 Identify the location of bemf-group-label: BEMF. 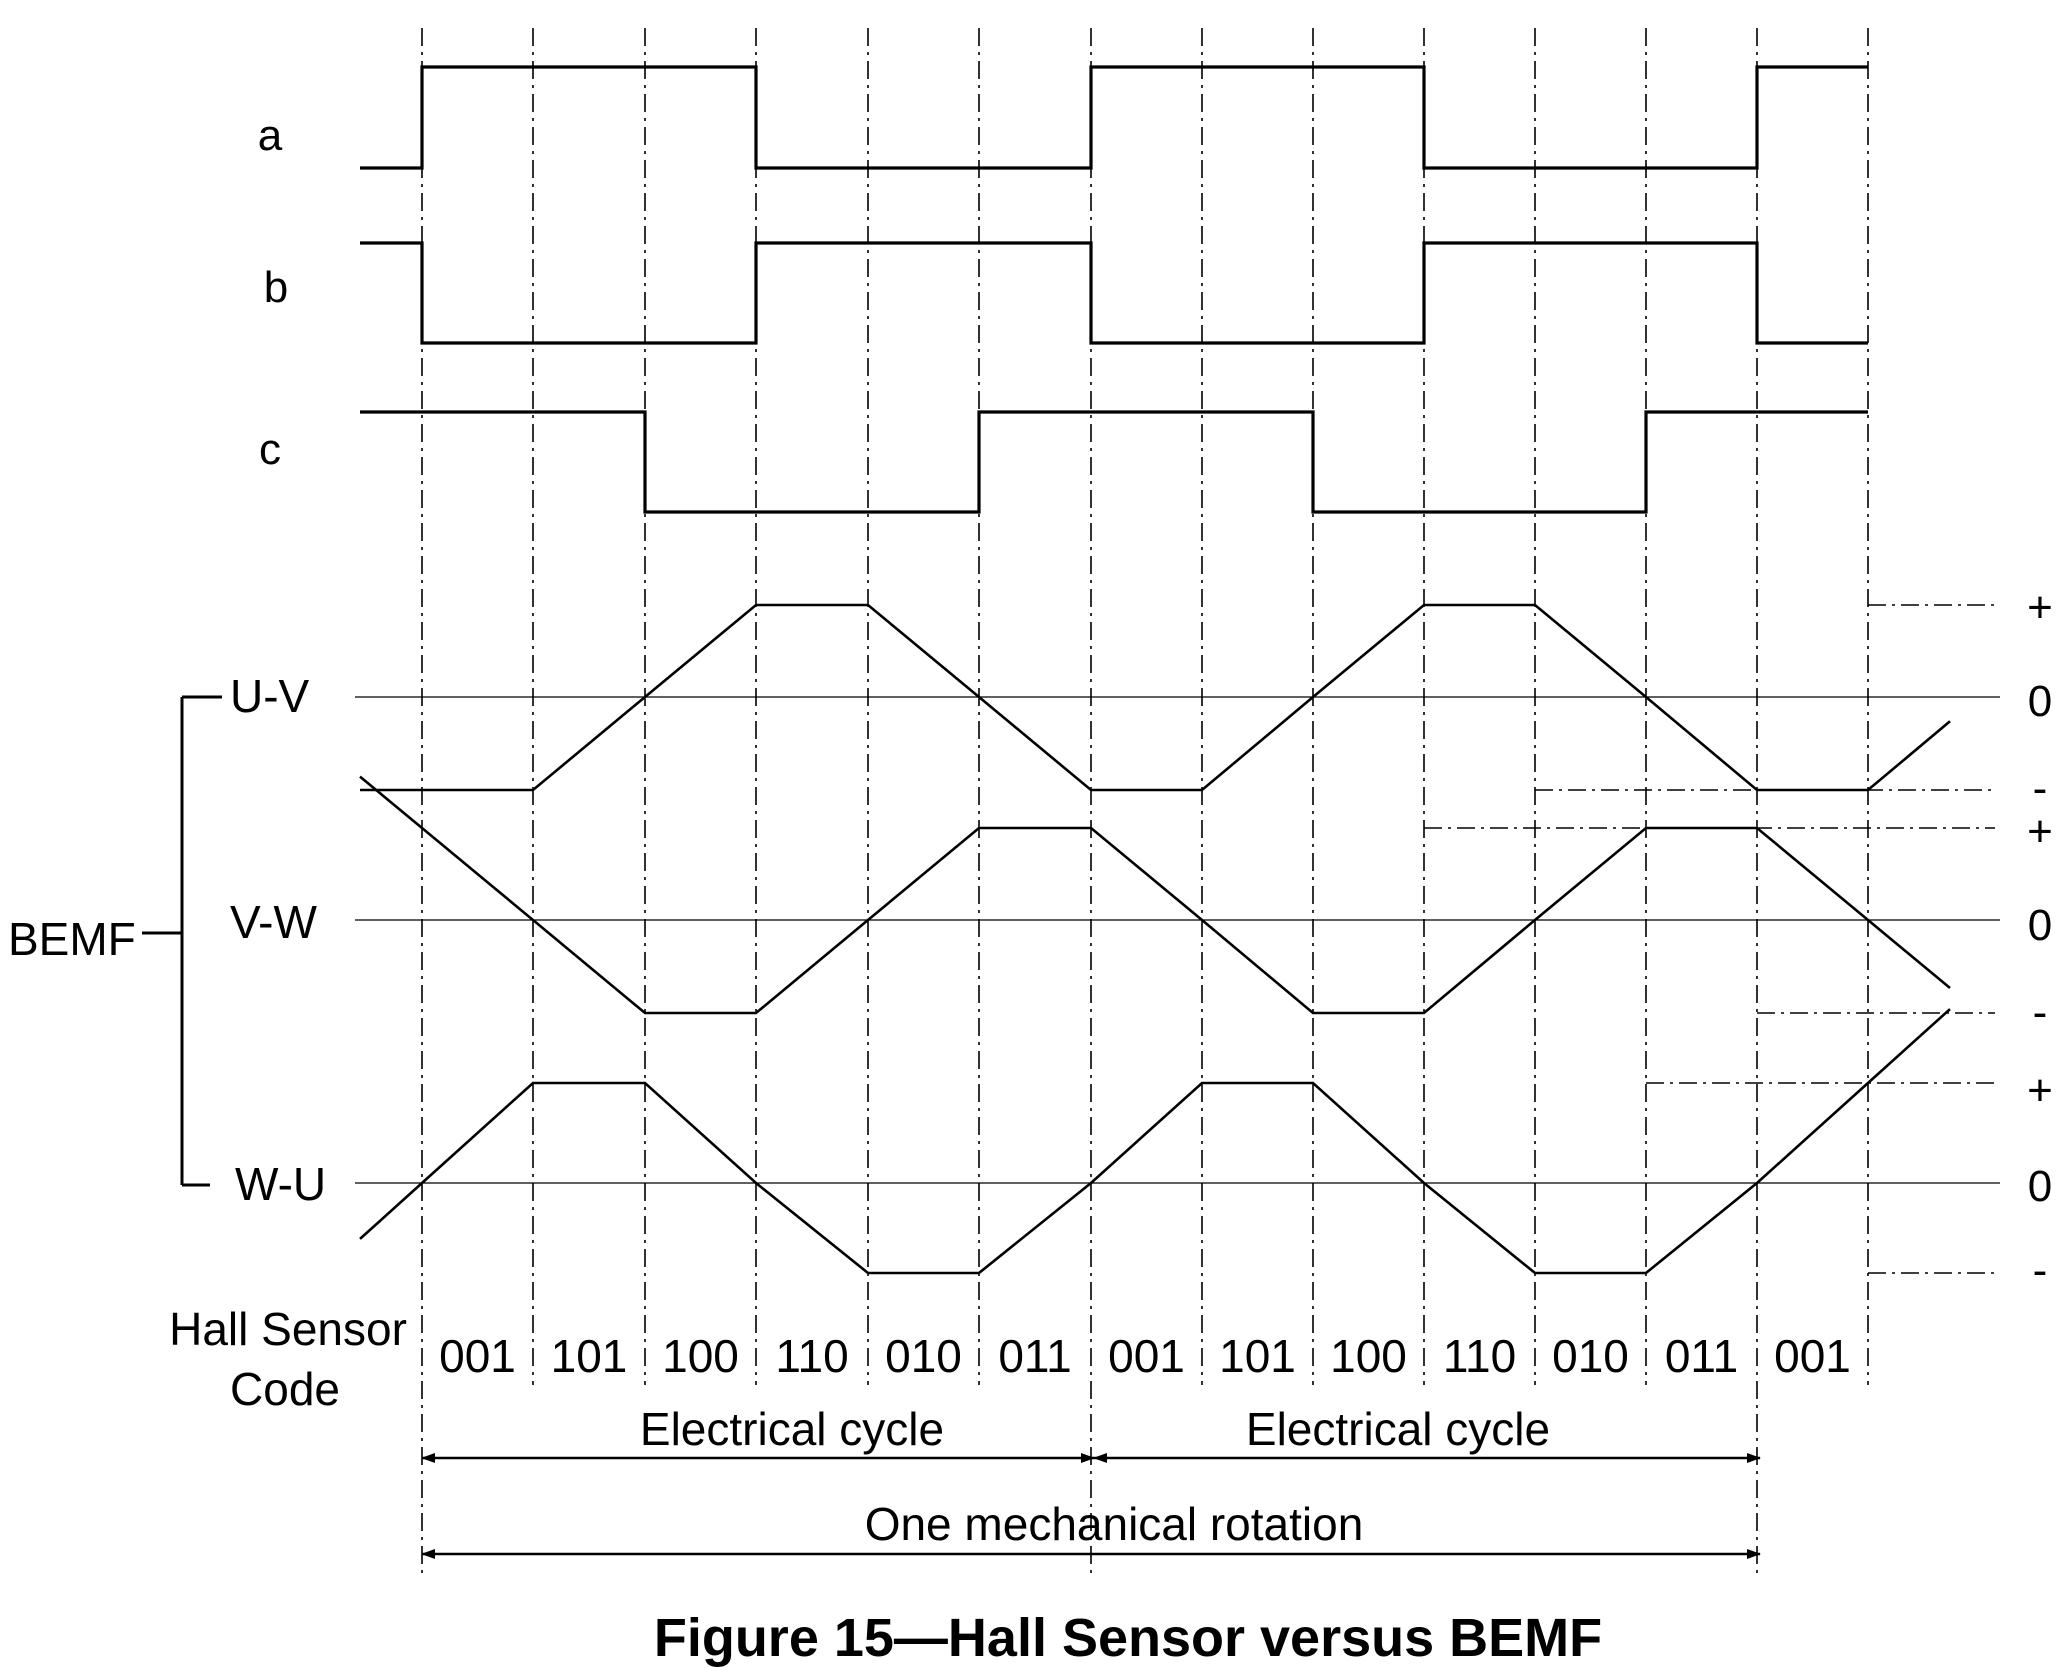
(72, 939).